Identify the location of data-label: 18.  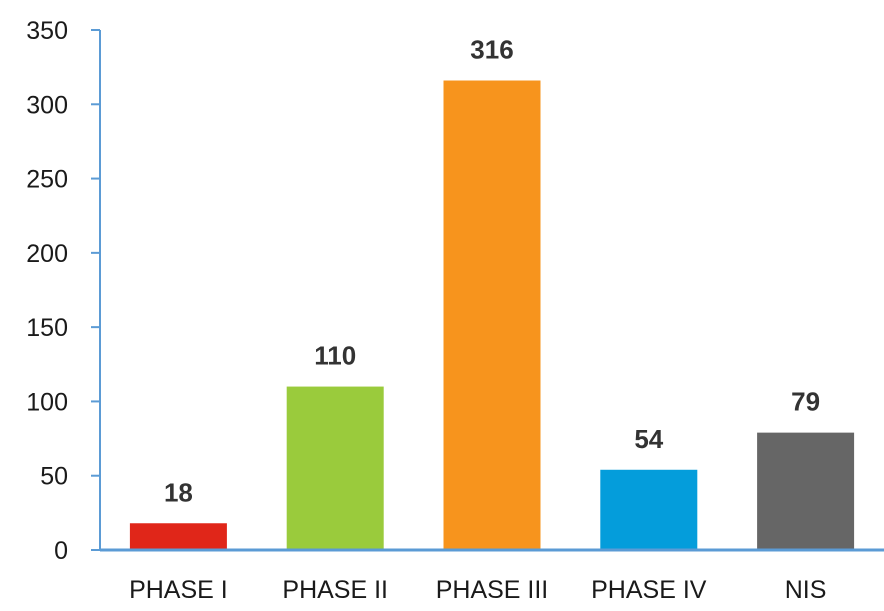
(178, 492).